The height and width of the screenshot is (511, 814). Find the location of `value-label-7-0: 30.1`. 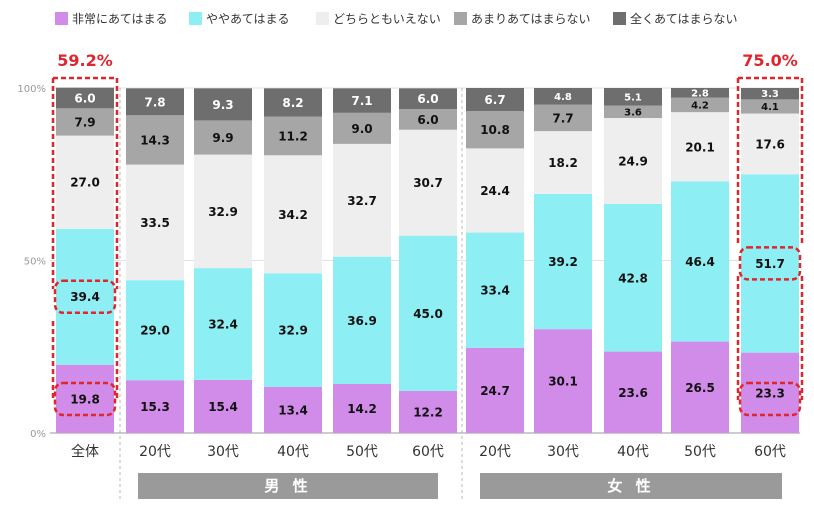

value-label-7-0: 30.1 is located at coordinates (563, 382).